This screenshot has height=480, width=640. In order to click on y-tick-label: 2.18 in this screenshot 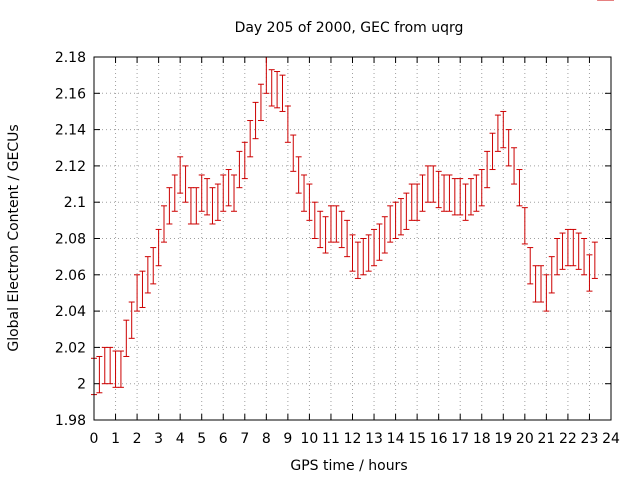, I will do `click(70, 58)`.